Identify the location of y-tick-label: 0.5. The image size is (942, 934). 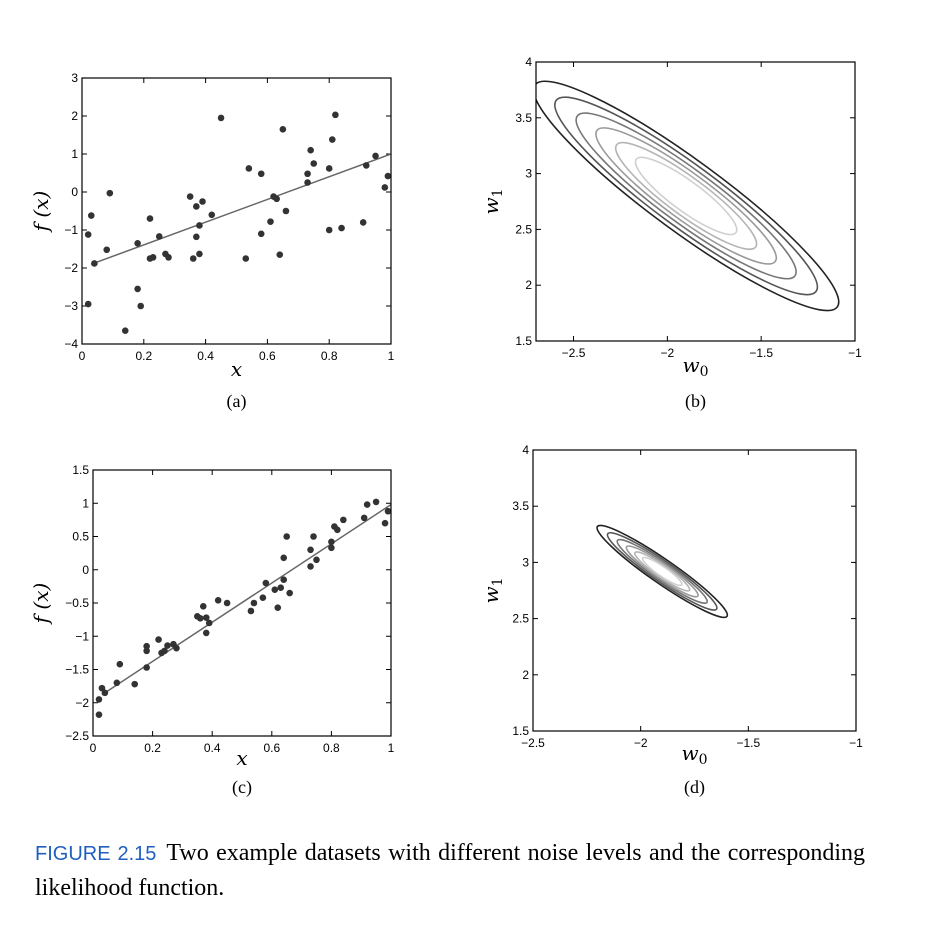
(80, 537).